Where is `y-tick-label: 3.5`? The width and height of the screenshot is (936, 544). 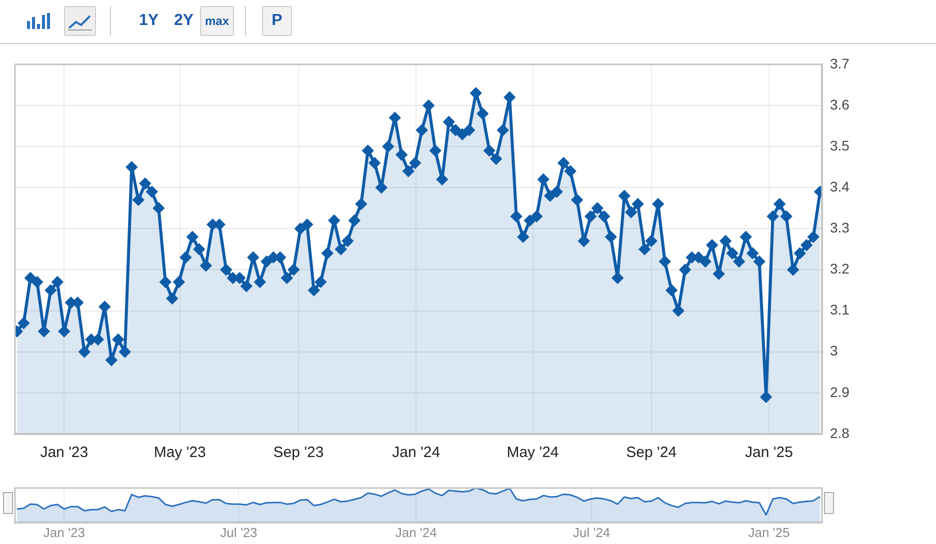
y-tick-label: 3.5 is located at coordinates (840, 145).